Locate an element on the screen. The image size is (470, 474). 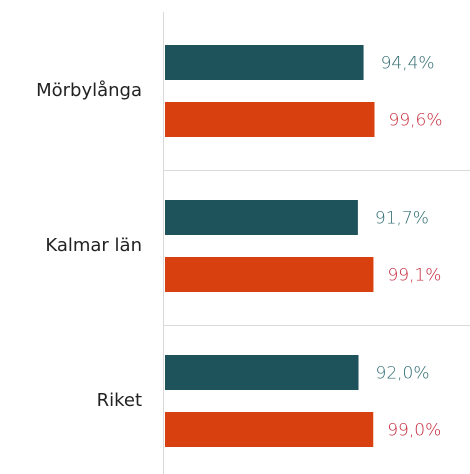
value-label: 99,1% is located at coordinates (414, 276).